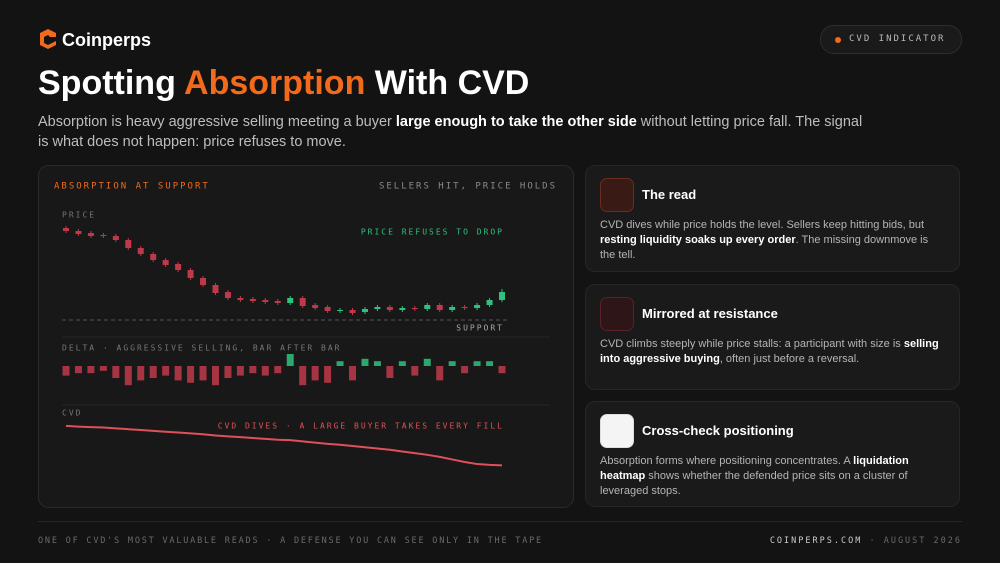  What do you see at coordinates (132, 187) in the screenshot?
I see `chart-title: ABSORPTION AT SUPPORT` at bounding box center [132, 187].